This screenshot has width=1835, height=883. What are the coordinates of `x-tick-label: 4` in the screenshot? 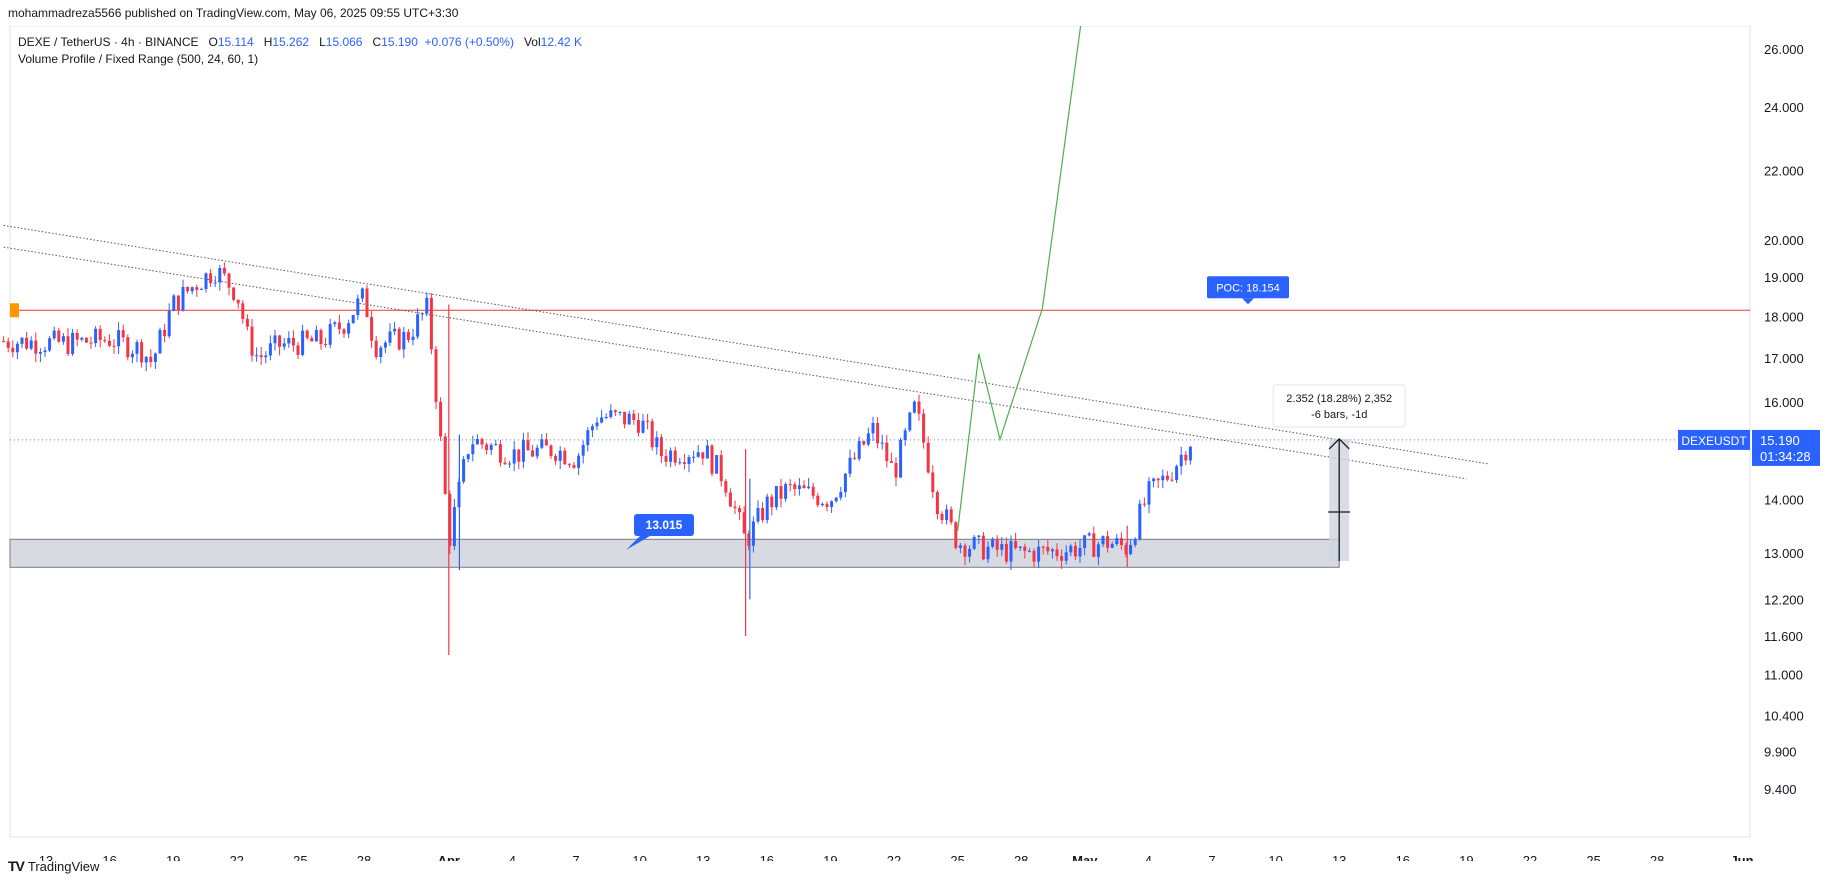 It's located at (1148, 857).